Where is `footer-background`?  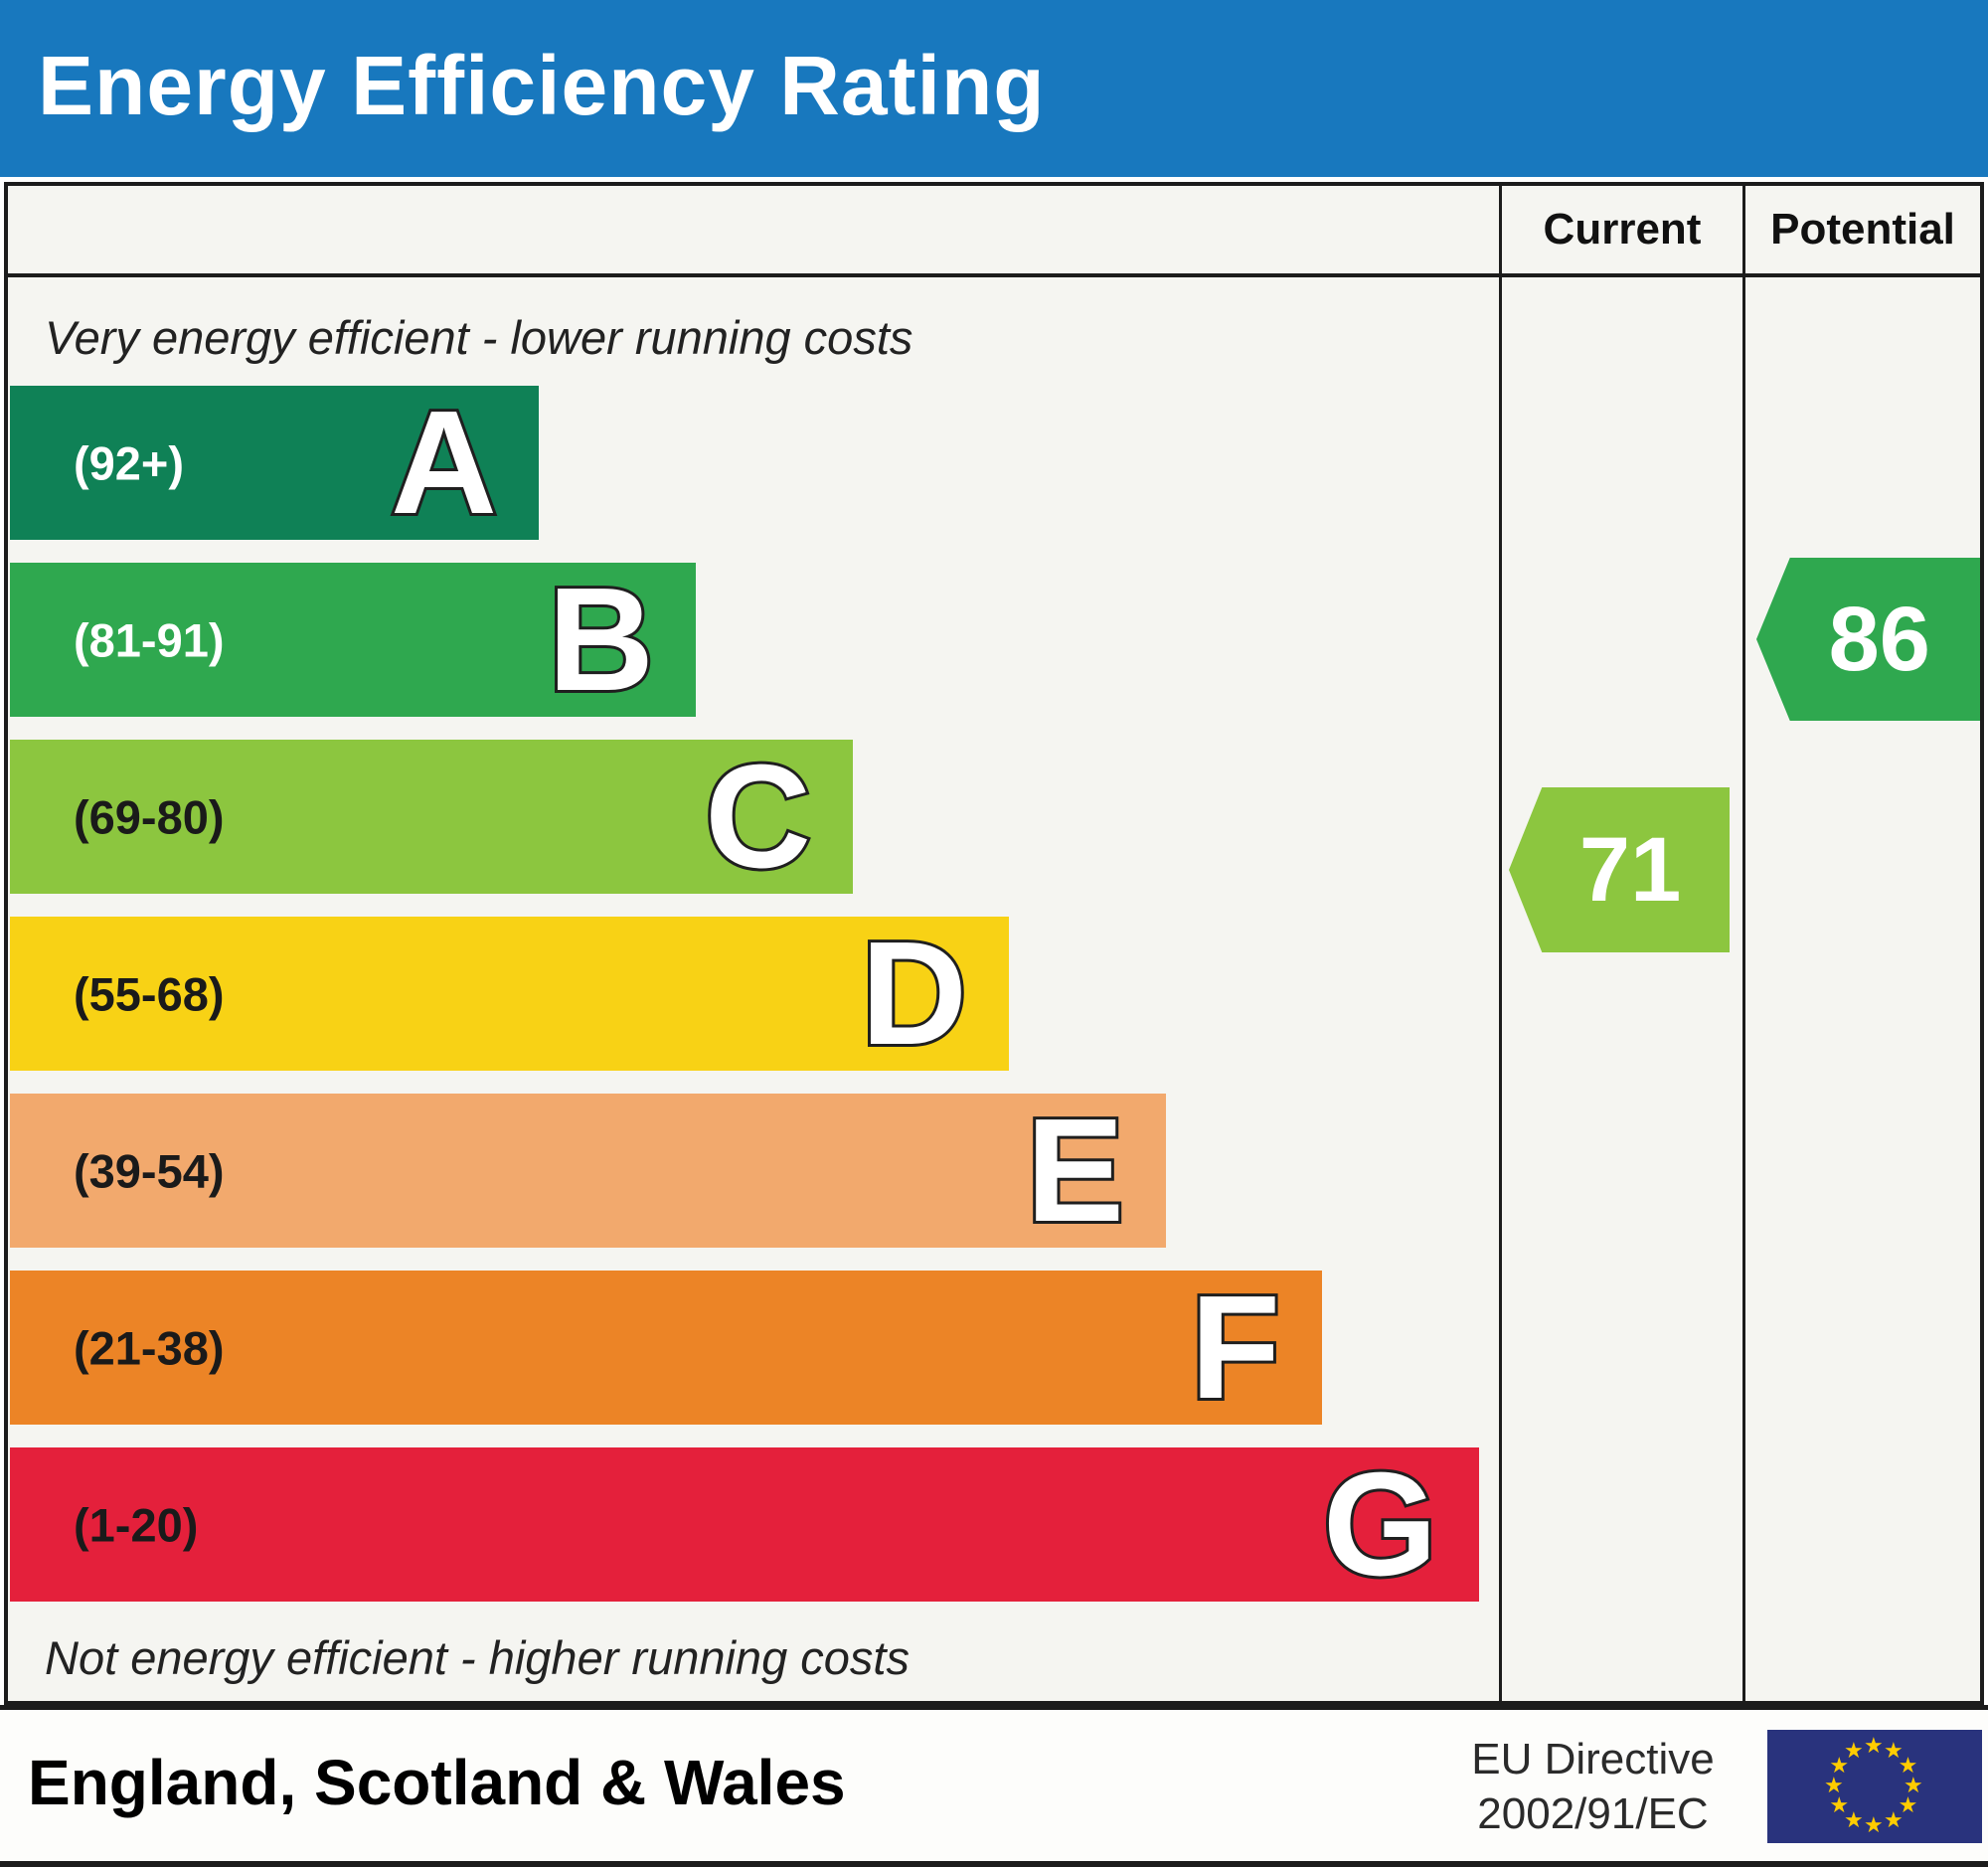 footer-background is located at coordinates (994, 1785).